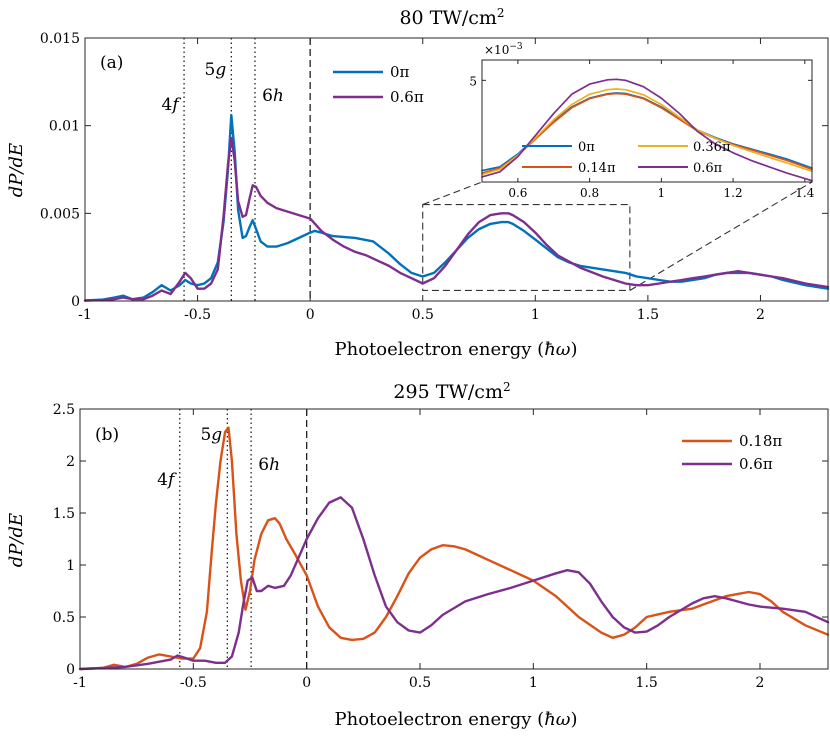 The height and width of the screenshot is (736, 830). What do you see at coordinates (220, 70) in the screenshot?
I see `panel-a-orbital-letter: g` at bounding box center [220, 70].